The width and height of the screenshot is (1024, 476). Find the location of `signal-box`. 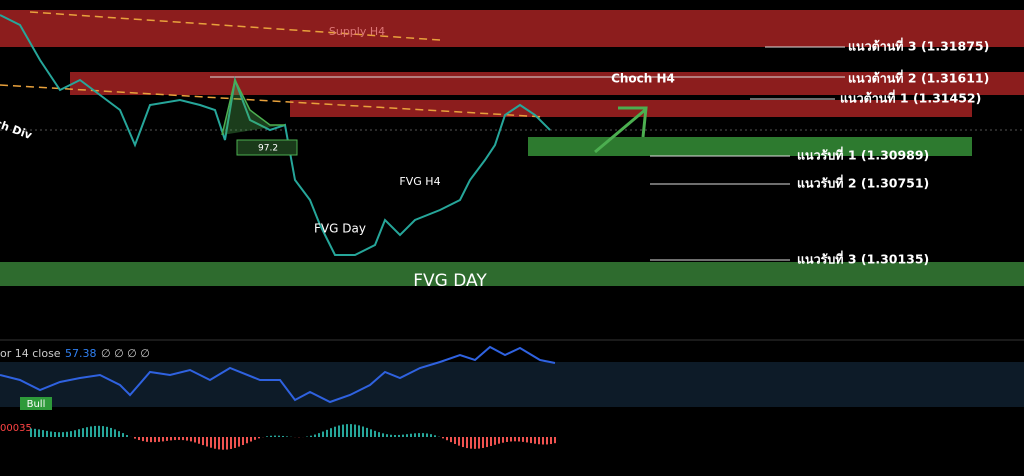

signal-box is located at coordinates (36, 403).